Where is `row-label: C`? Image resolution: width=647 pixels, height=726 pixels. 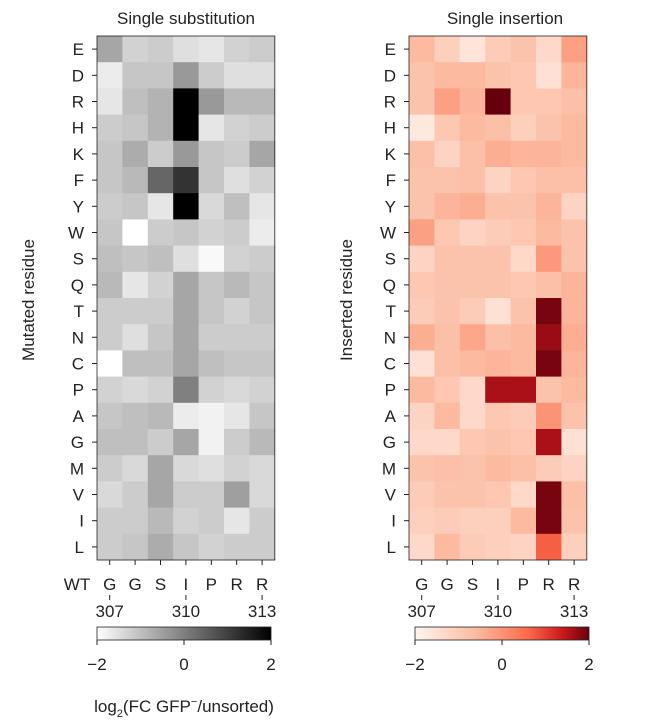 row-label: C is located at coordinates (78, 364).